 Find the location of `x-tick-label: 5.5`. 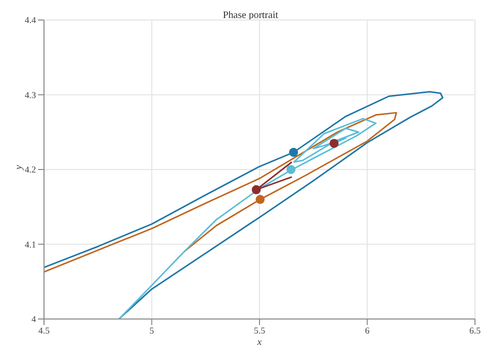

x-tick-label: 5.5 is located at coordinates (260, 330).